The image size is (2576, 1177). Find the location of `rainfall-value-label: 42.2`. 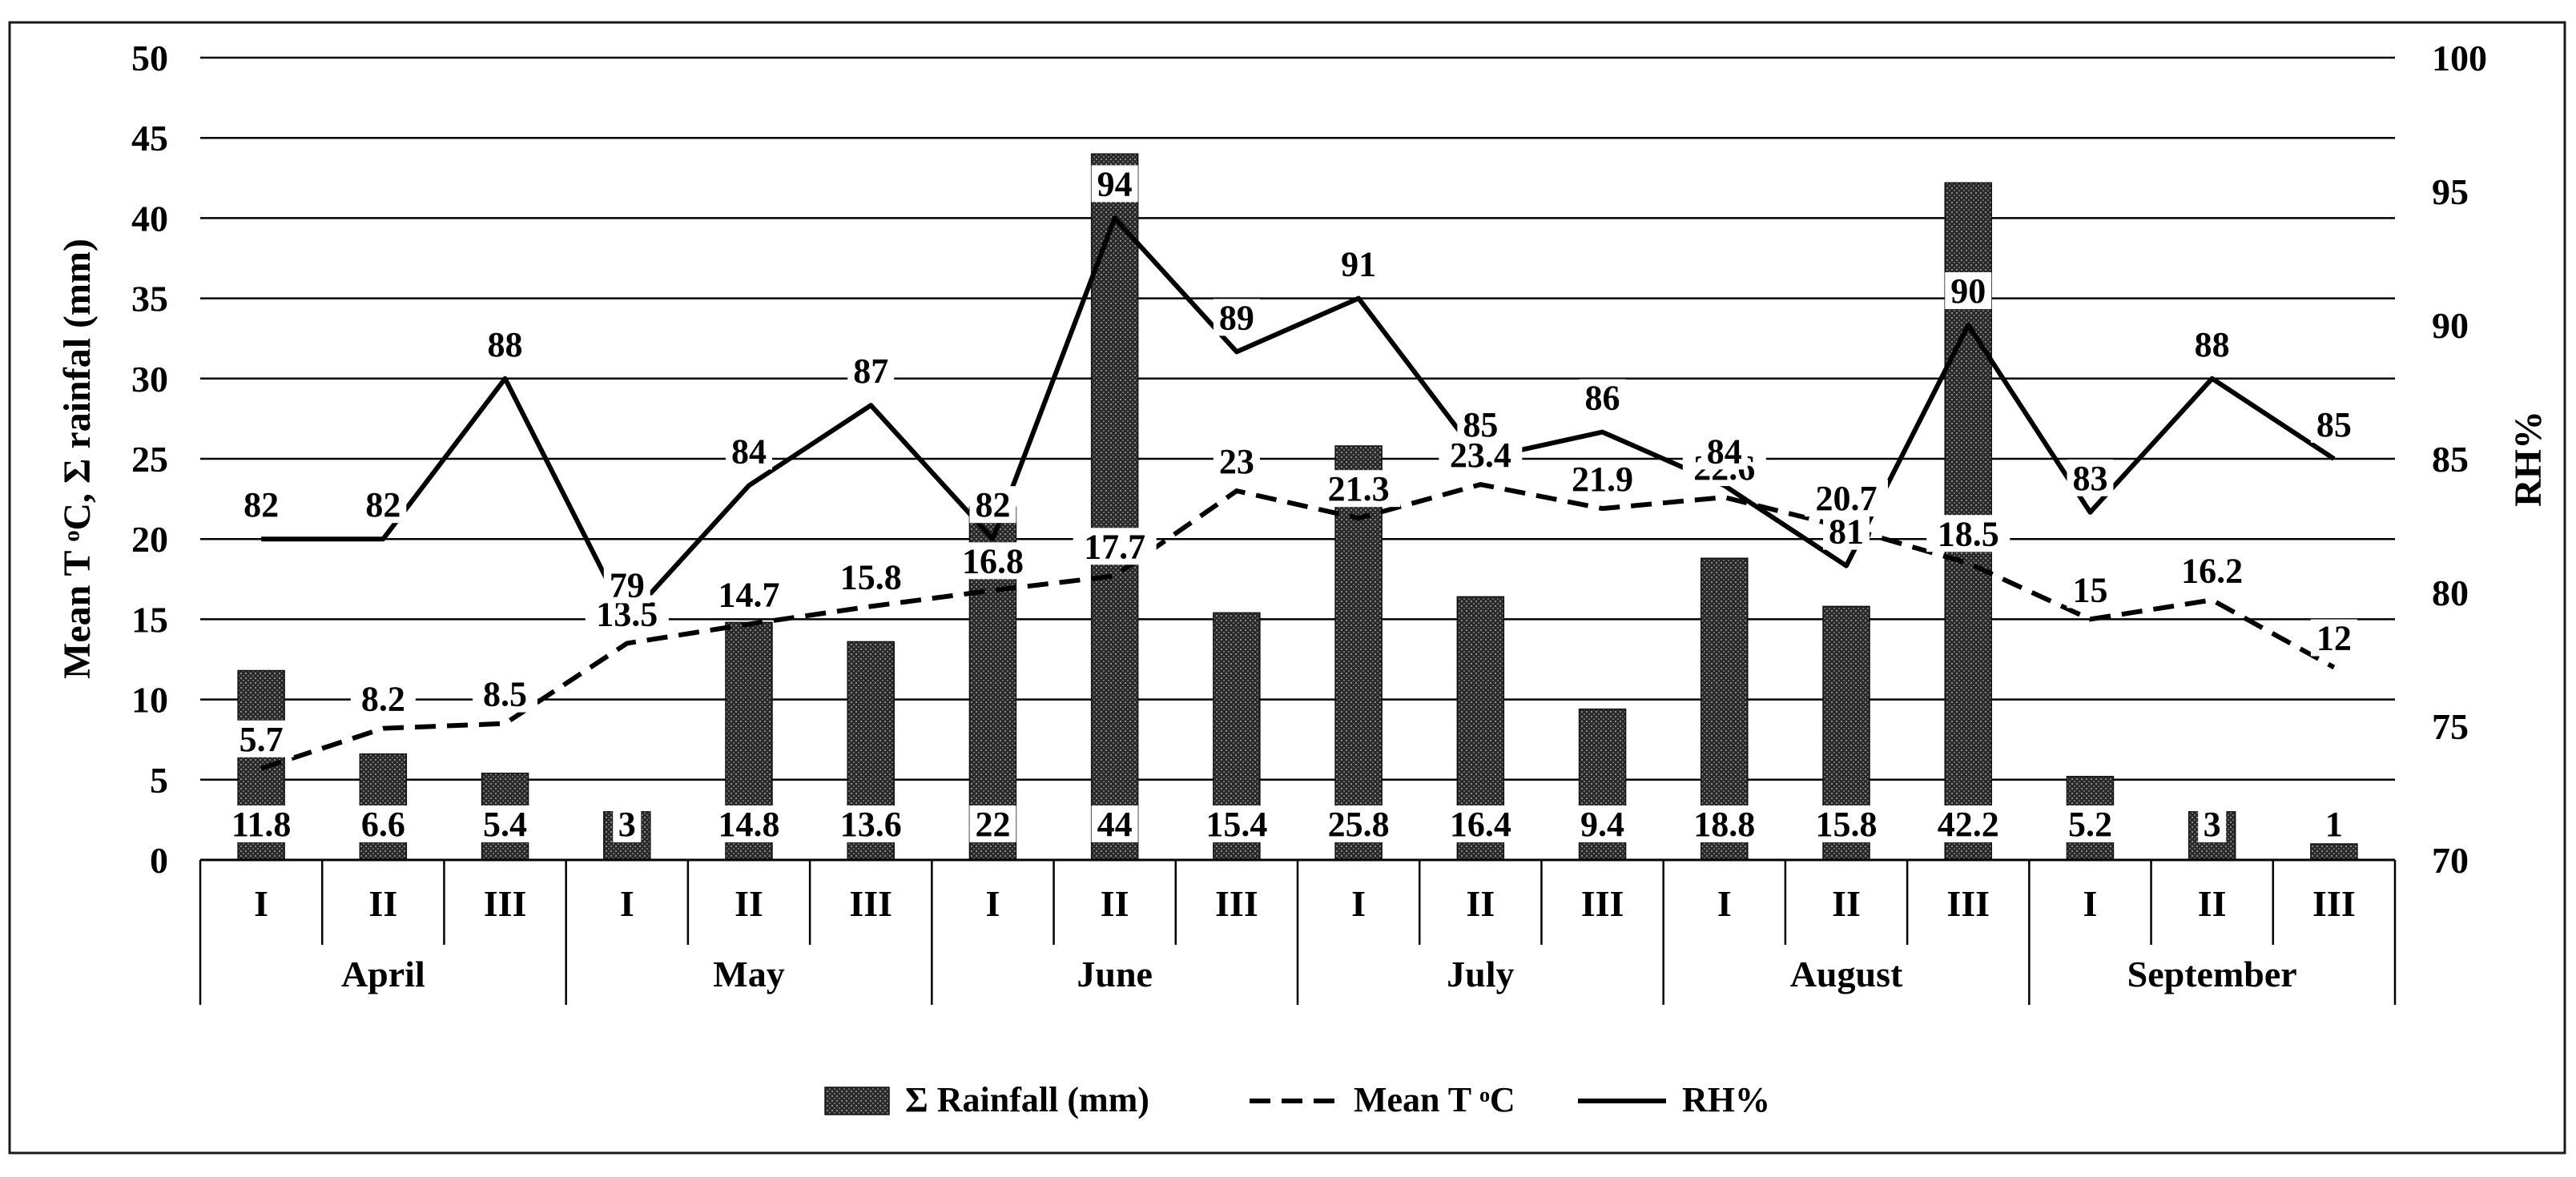

rainfall-value-label: 42.2 is located at coordinates (1969, 824).